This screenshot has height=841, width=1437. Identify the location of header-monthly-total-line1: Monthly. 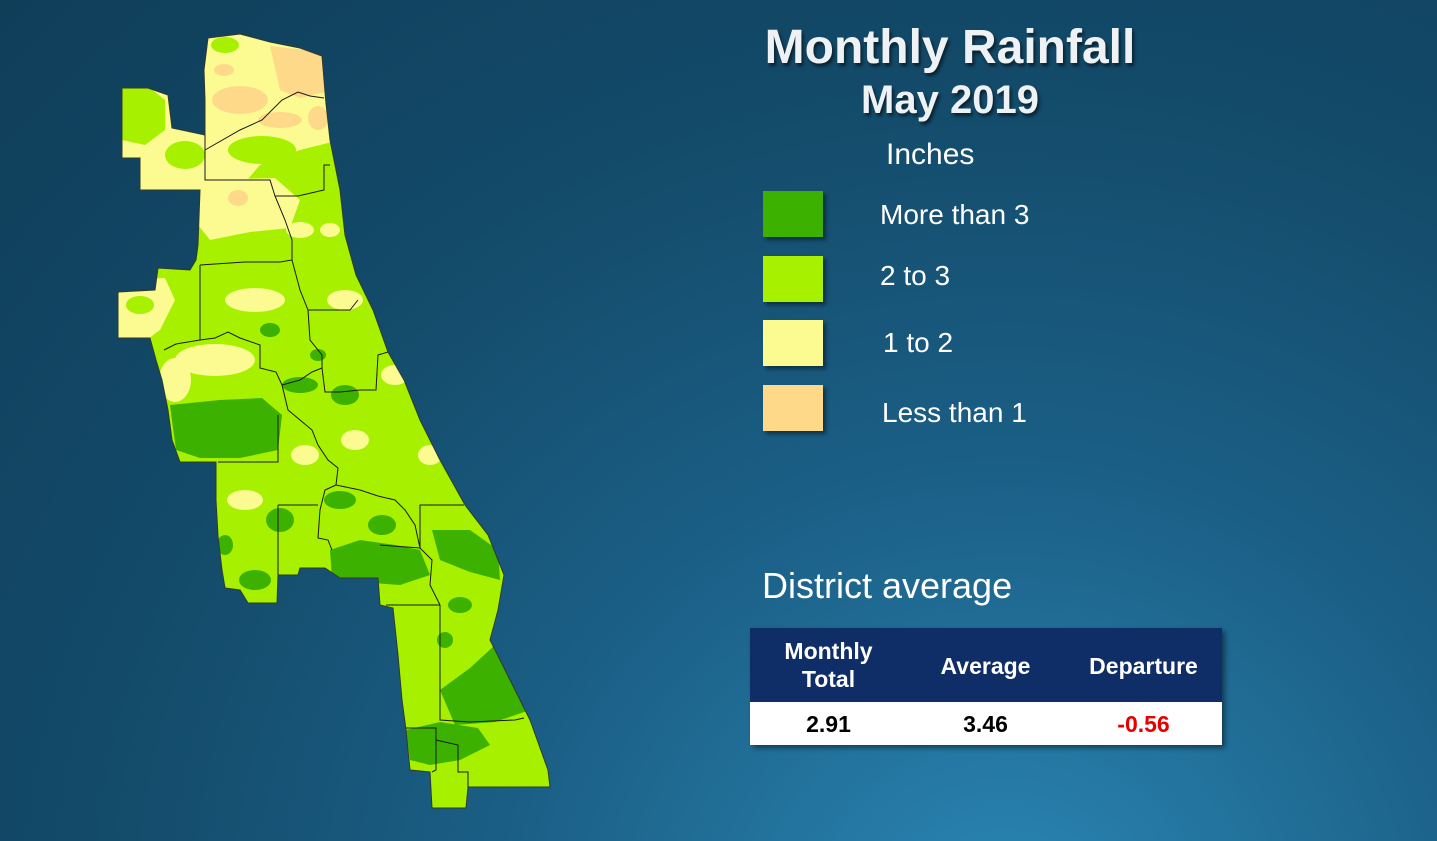
(828, 651).